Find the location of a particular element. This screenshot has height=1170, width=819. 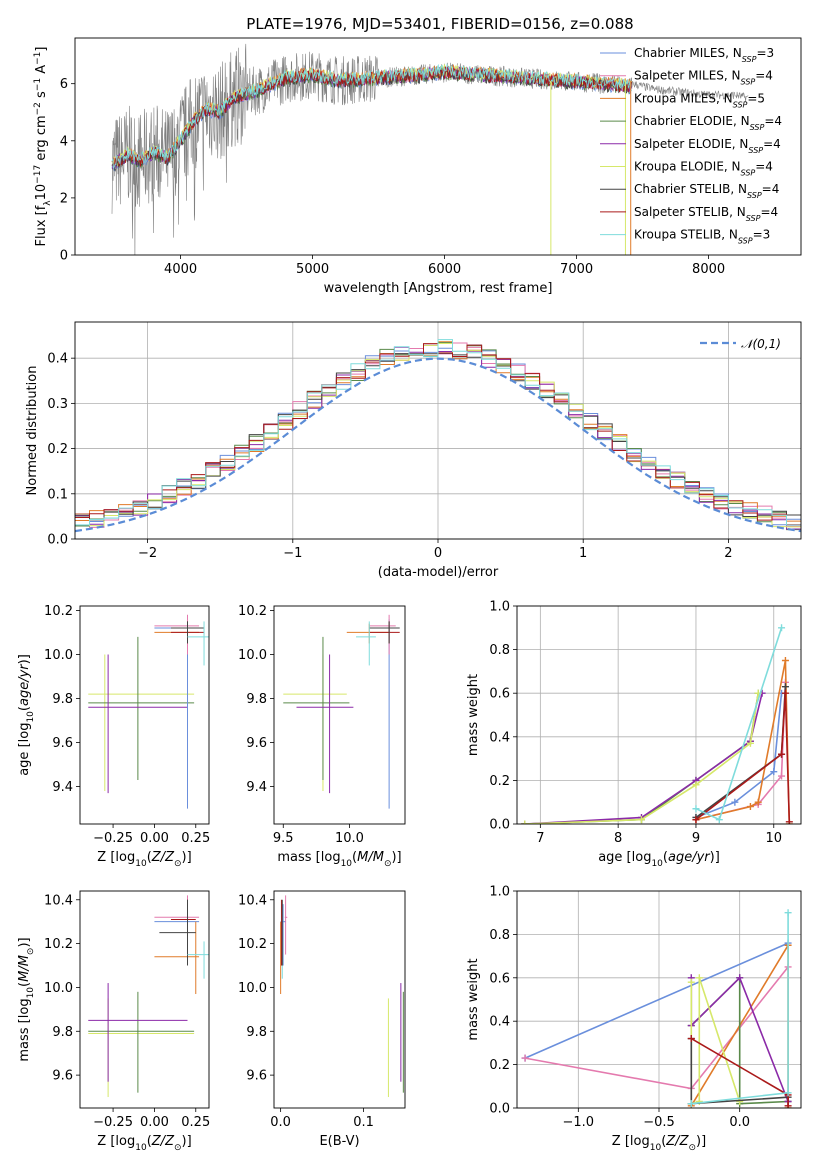

weight-series-kroupa-miles is located at coordinates (742, 740).